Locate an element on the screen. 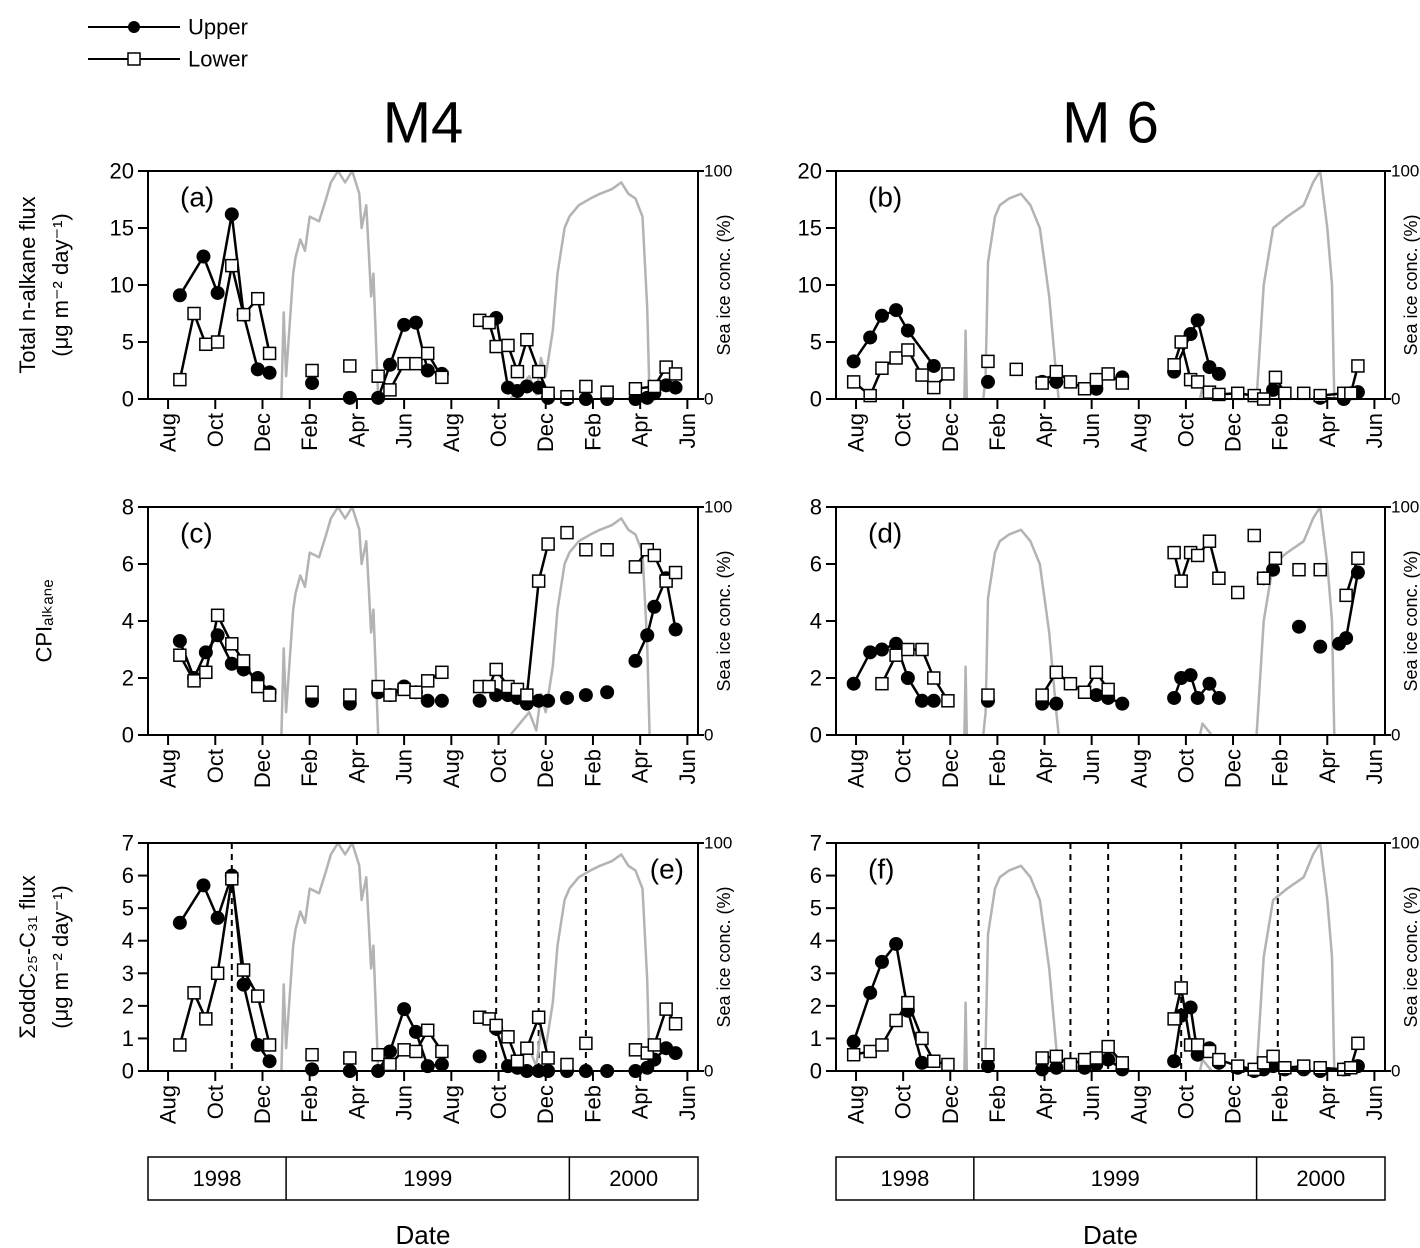 The width and height of the screenshot is (1420, 1248). y-tick-label: 4 is located at coordinates (128, 940).